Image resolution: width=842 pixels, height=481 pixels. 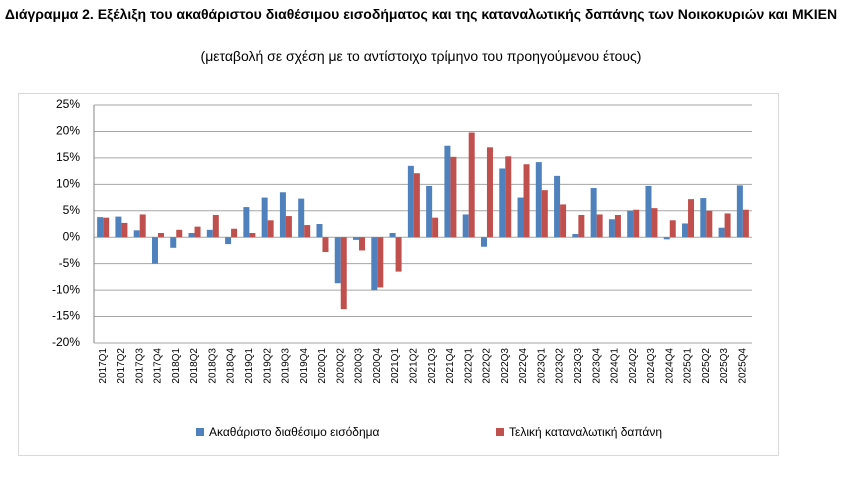 I want to click on y-tick-label: 25%, so click(x=68, y=104).